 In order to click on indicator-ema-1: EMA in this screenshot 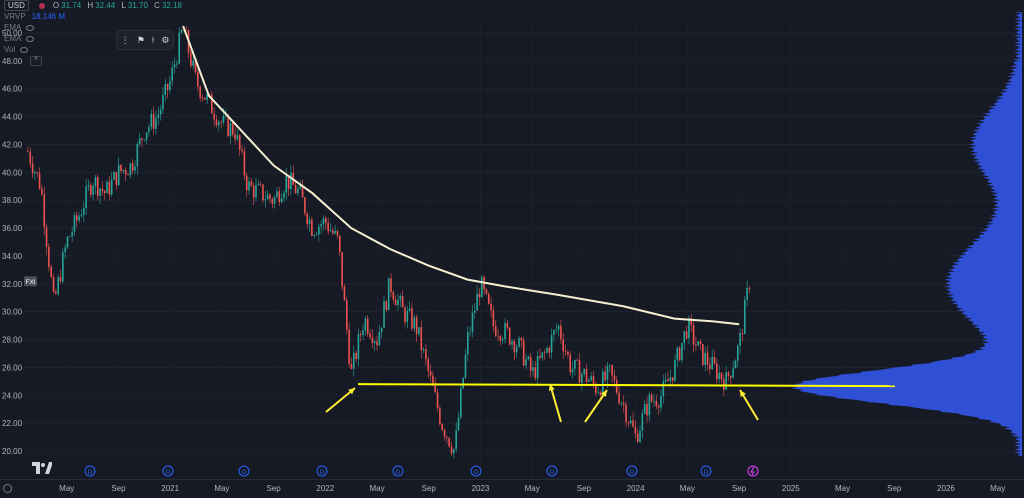, I will do `click(13, 27)`.